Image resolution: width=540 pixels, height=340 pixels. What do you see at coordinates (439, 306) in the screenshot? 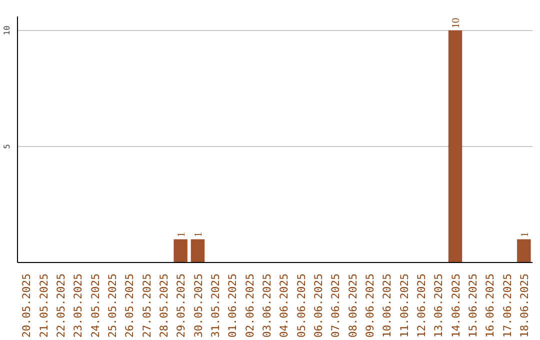
I see `x-tick-label: 13.06.2025` at bounding box center [439, 306].